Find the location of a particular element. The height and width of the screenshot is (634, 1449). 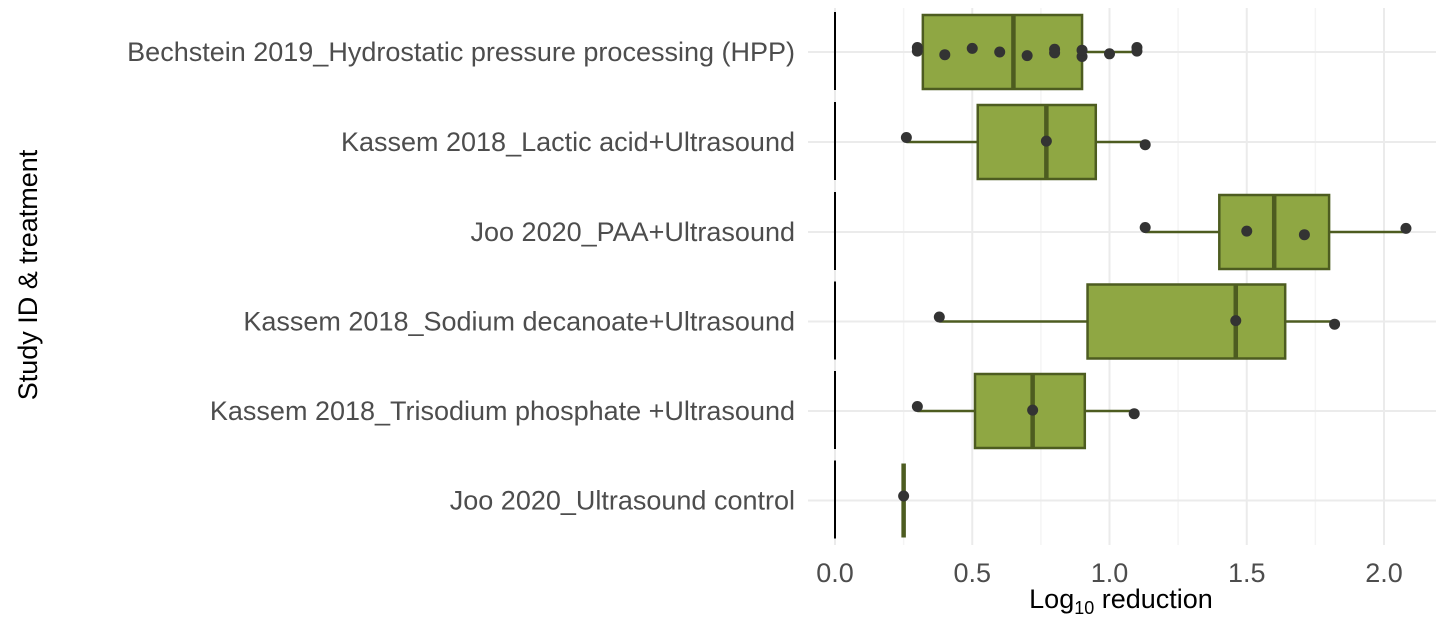

category-label: Joo 2020_PAA+Ultrasound is located at coordinates (633, 232).